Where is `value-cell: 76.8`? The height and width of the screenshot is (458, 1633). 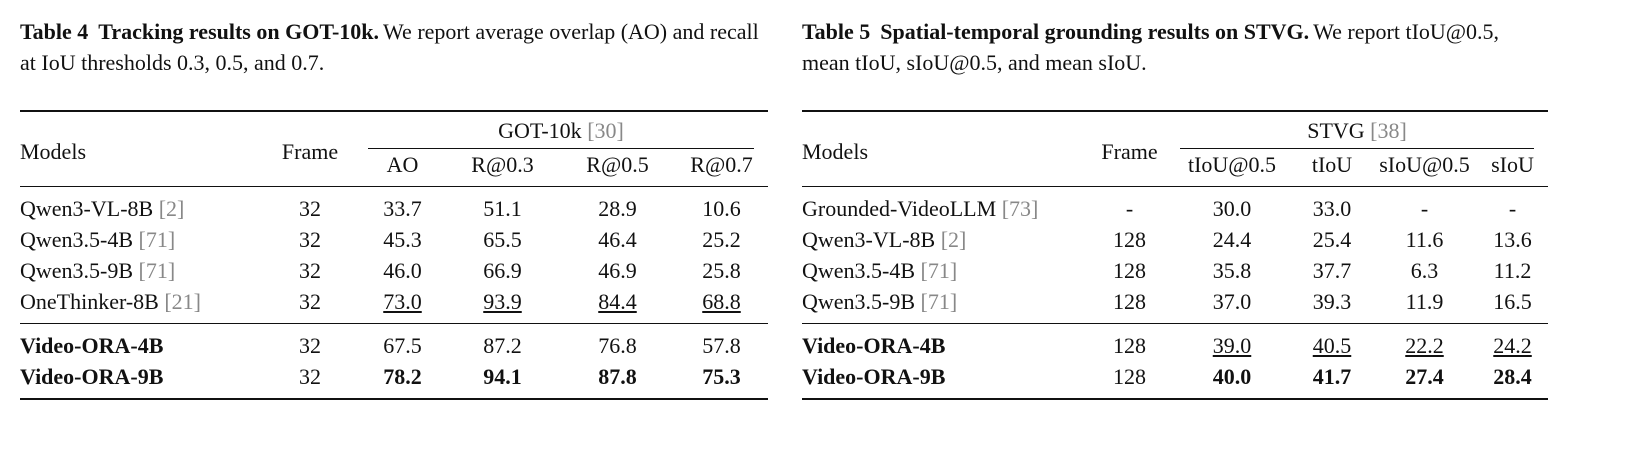 value-cell: 76.8 is located at coordinates (617, 342).